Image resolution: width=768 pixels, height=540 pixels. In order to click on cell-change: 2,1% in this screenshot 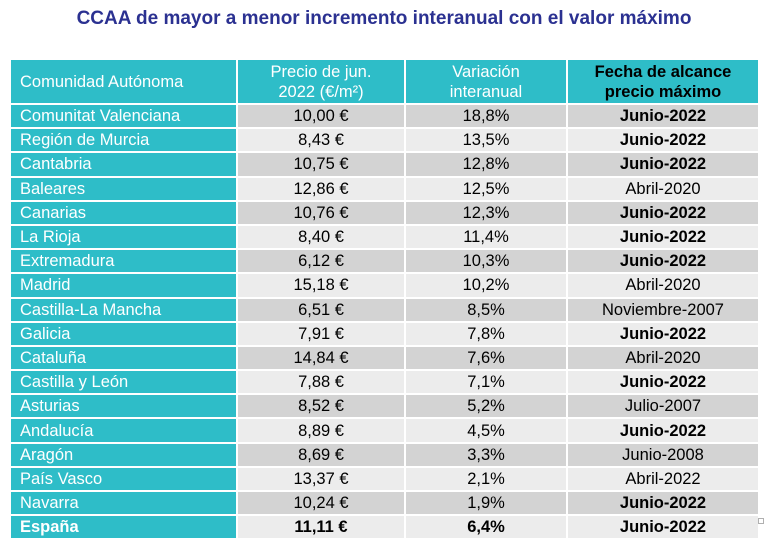, I will do `click(486, 479)`.